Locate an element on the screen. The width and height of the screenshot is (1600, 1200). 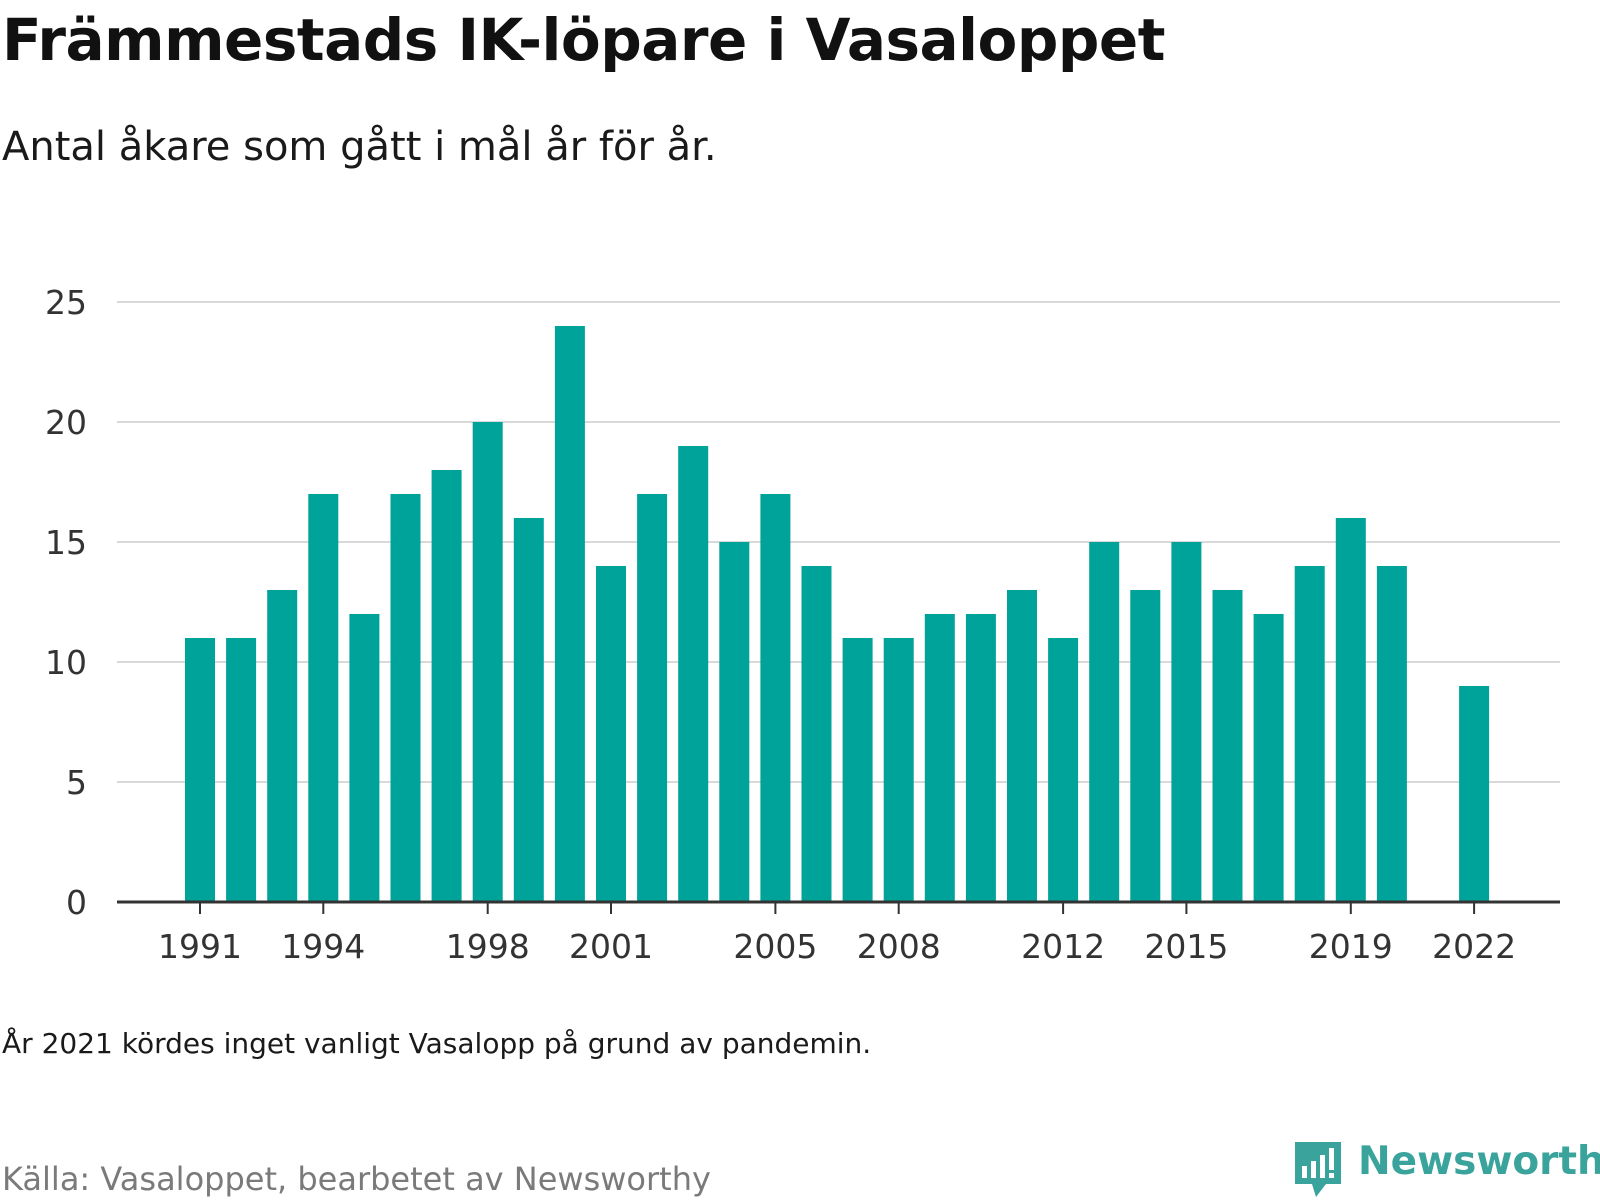
chart-subtitle: Antal åkare som gått i mål år för år. is located at coordinates (359, 147).